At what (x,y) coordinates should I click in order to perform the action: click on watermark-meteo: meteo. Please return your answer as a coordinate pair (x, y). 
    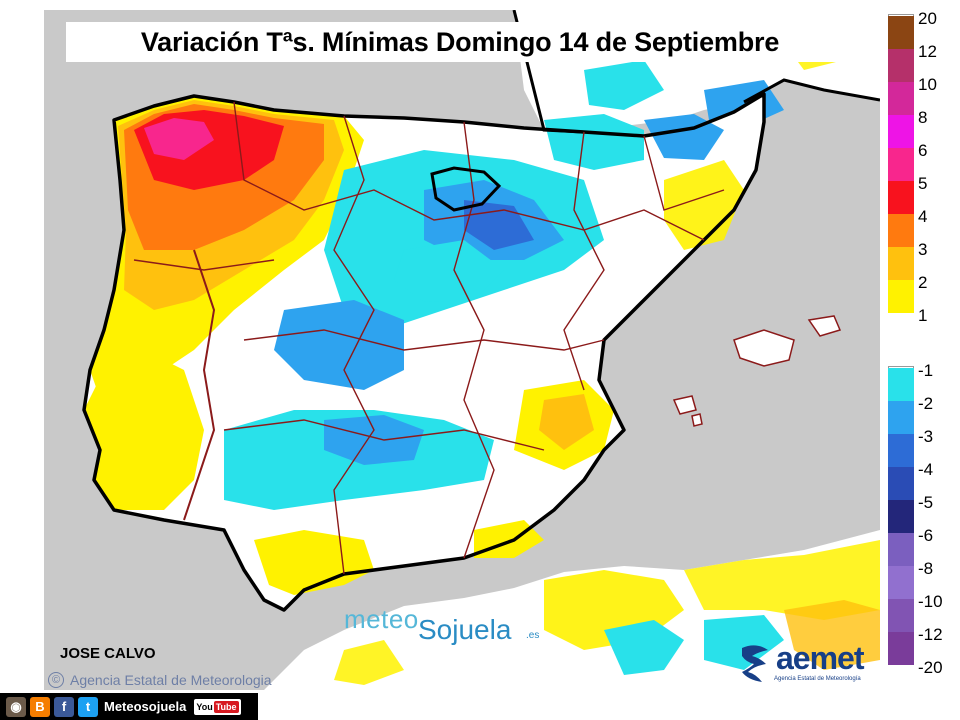
    Looking at the image, I should click on (381, 619).